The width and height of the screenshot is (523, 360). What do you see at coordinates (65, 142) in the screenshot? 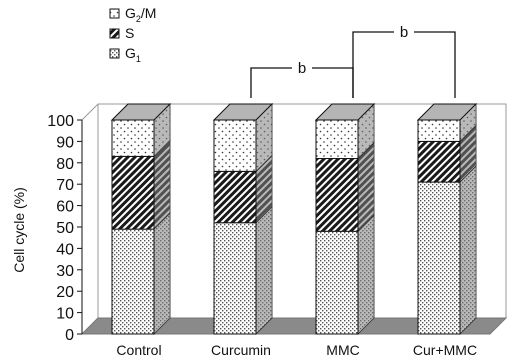
I see `y-tick-label: 90` at bounding box center [65, 142].